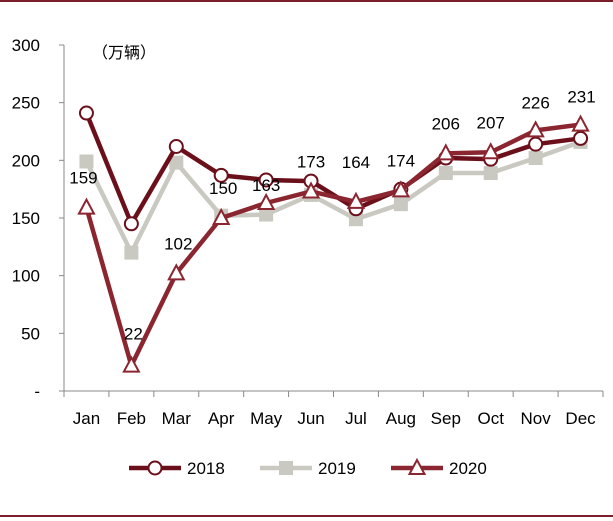 This screenshot has width=613, height=521. I want to click on legend-item-2020: 2020, so click(439, 467).